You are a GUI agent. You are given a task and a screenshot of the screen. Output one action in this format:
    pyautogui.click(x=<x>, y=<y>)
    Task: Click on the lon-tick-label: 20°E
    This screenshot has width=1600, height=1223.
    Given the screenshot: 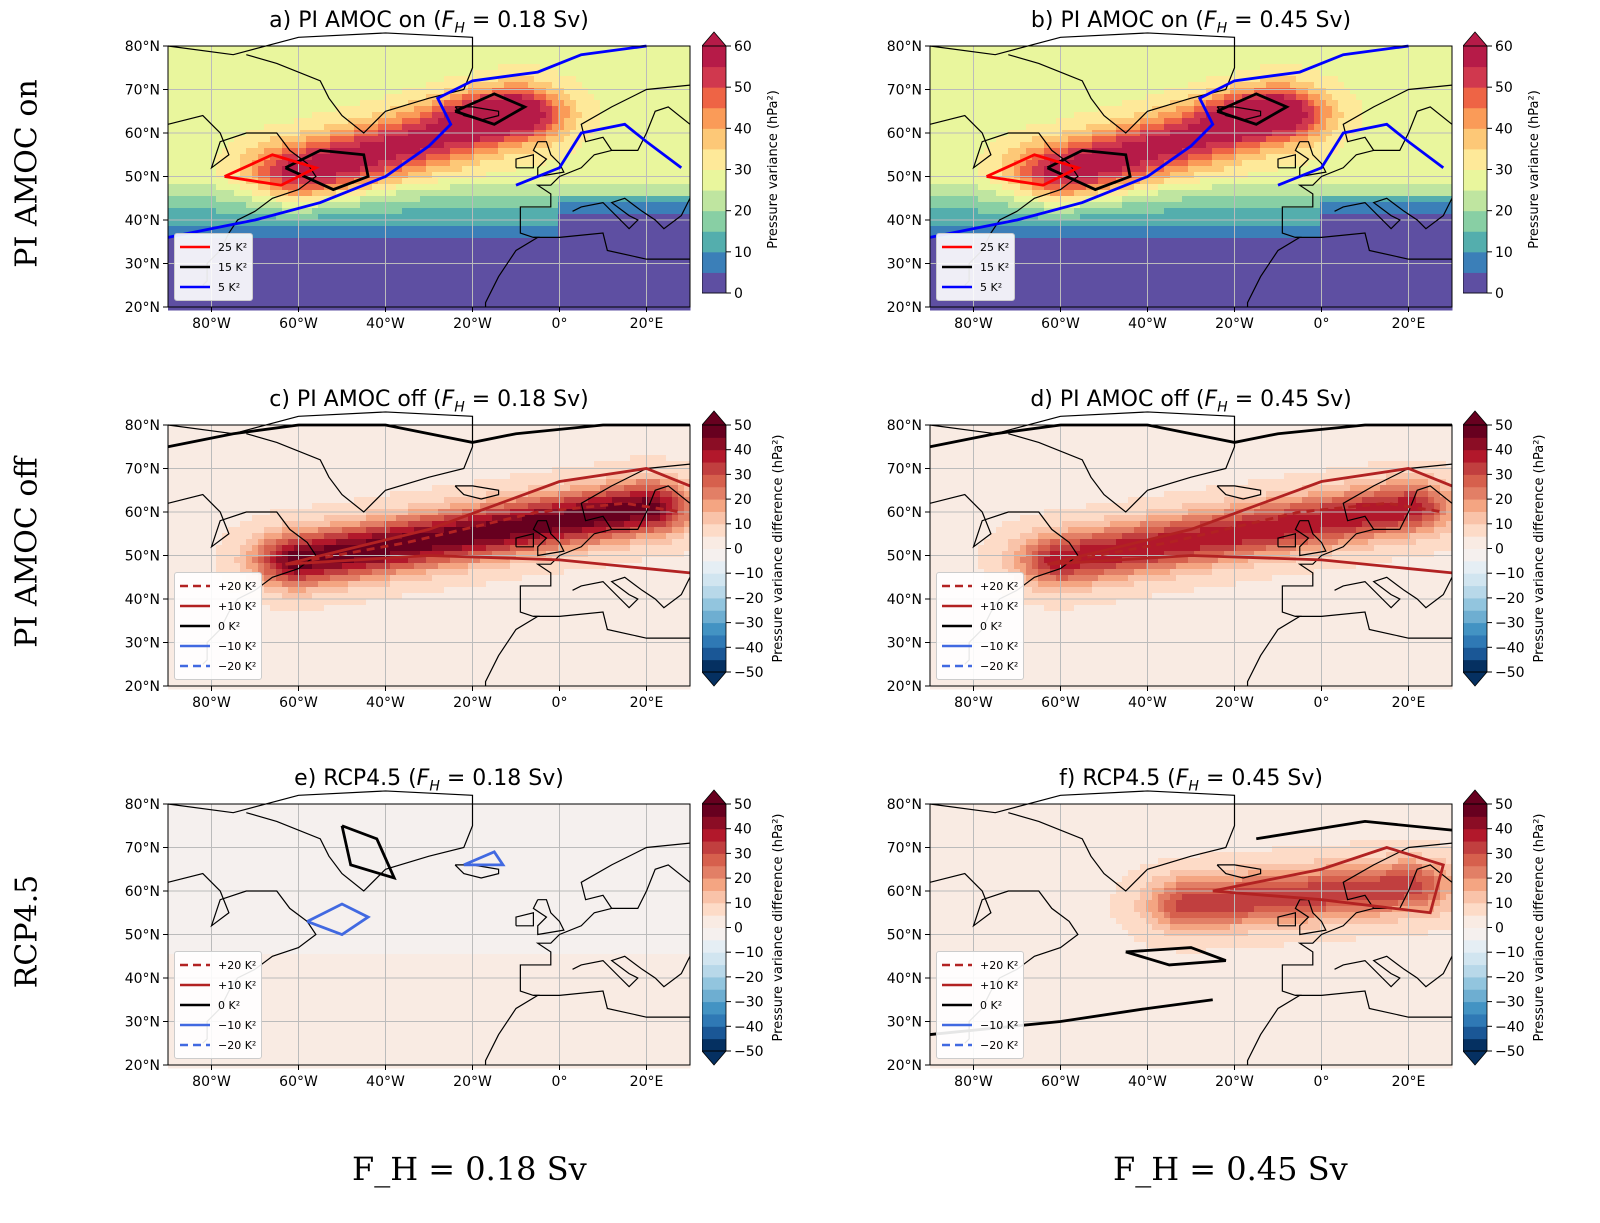 What is the action you would take?
    pyautogui.click(x=647, y=324)
    